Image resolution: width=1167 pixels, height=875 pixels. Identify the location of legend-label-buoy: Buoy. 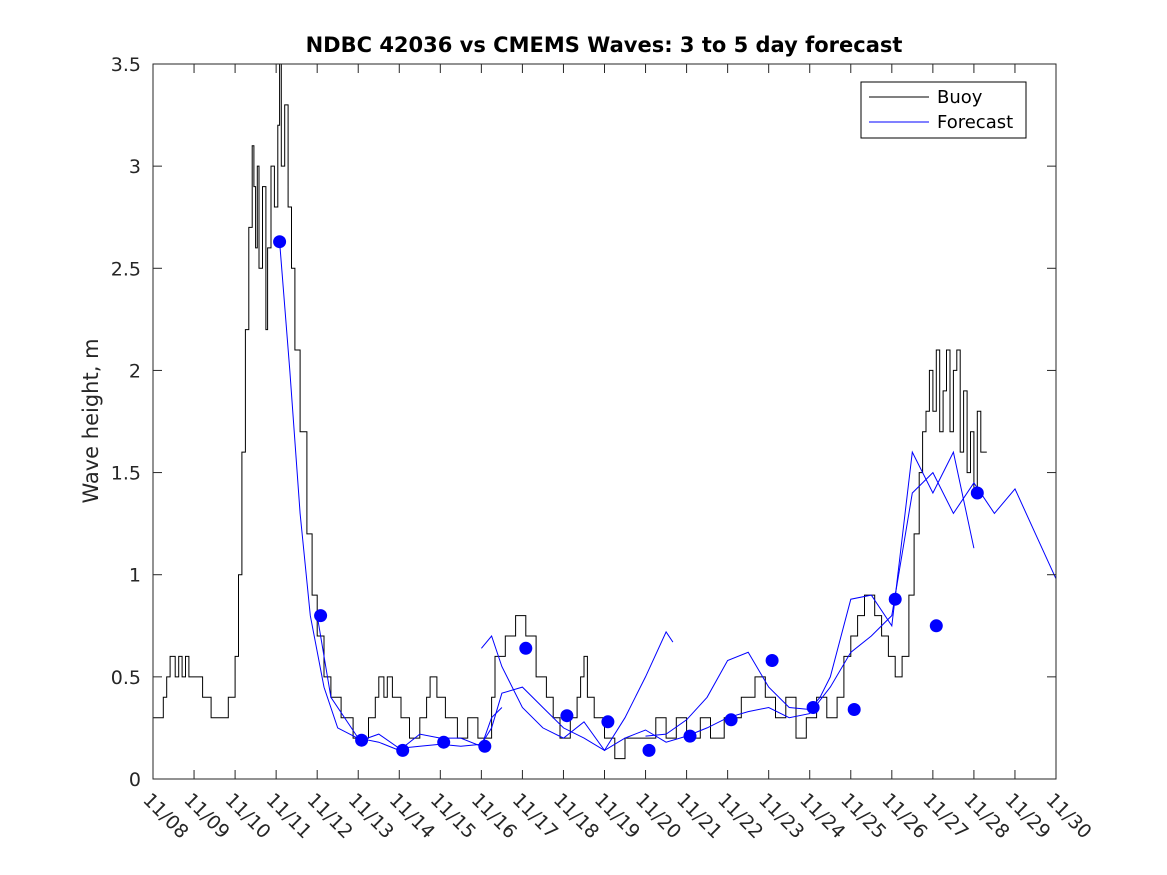
(960, 97).